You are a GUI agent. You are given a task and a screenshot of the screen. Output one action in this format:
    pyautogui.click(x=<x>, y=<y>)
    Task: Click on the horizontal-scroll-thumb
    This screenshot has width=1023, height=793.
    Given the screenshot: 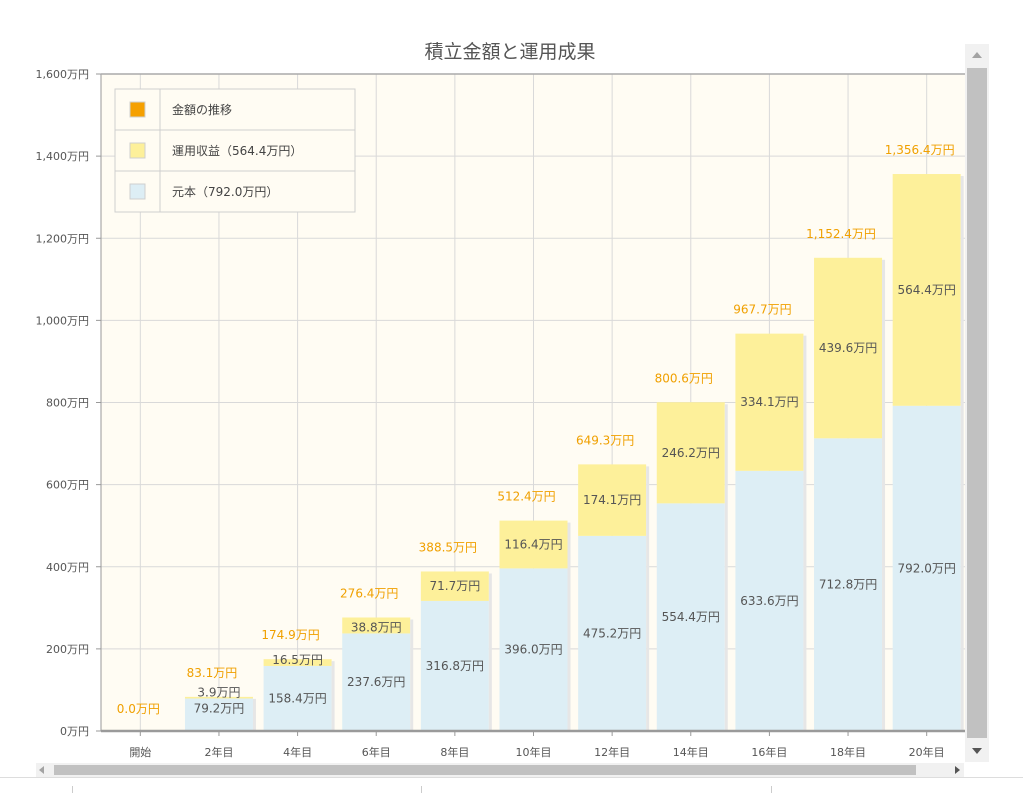 What is the action you would take?
    pyautogui.click(x=485, y=770)
    